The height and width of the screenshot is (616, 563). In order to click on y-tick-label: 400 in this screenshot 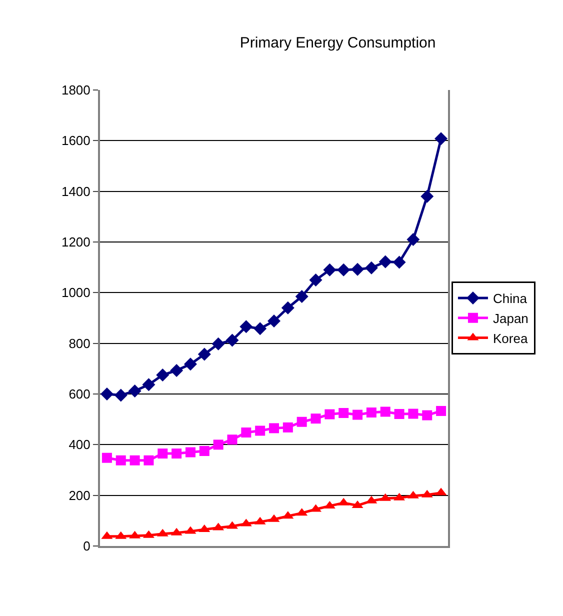, I will do `click(79, 444)`.